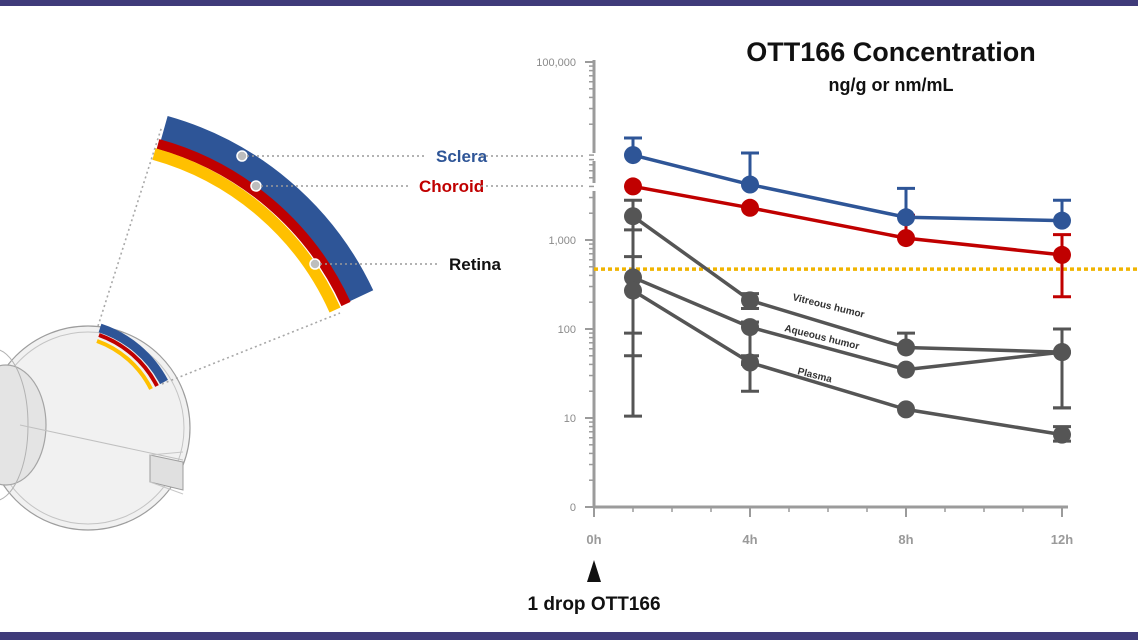 The width and height of the screenshot is (1138, 640). What do you see at coordinates (256, 186) in the screenshot?
I see `choroid-marker` at bounding box center [256, 186].